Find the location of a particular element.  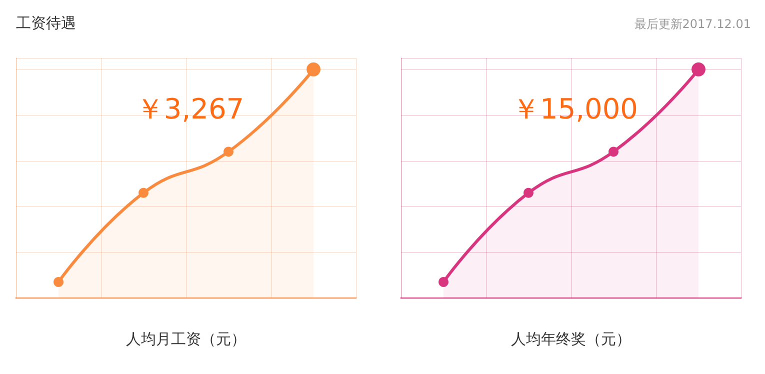

chart-subtitle: 最后更新2017.12.01 is located at coordinates (692, 24).